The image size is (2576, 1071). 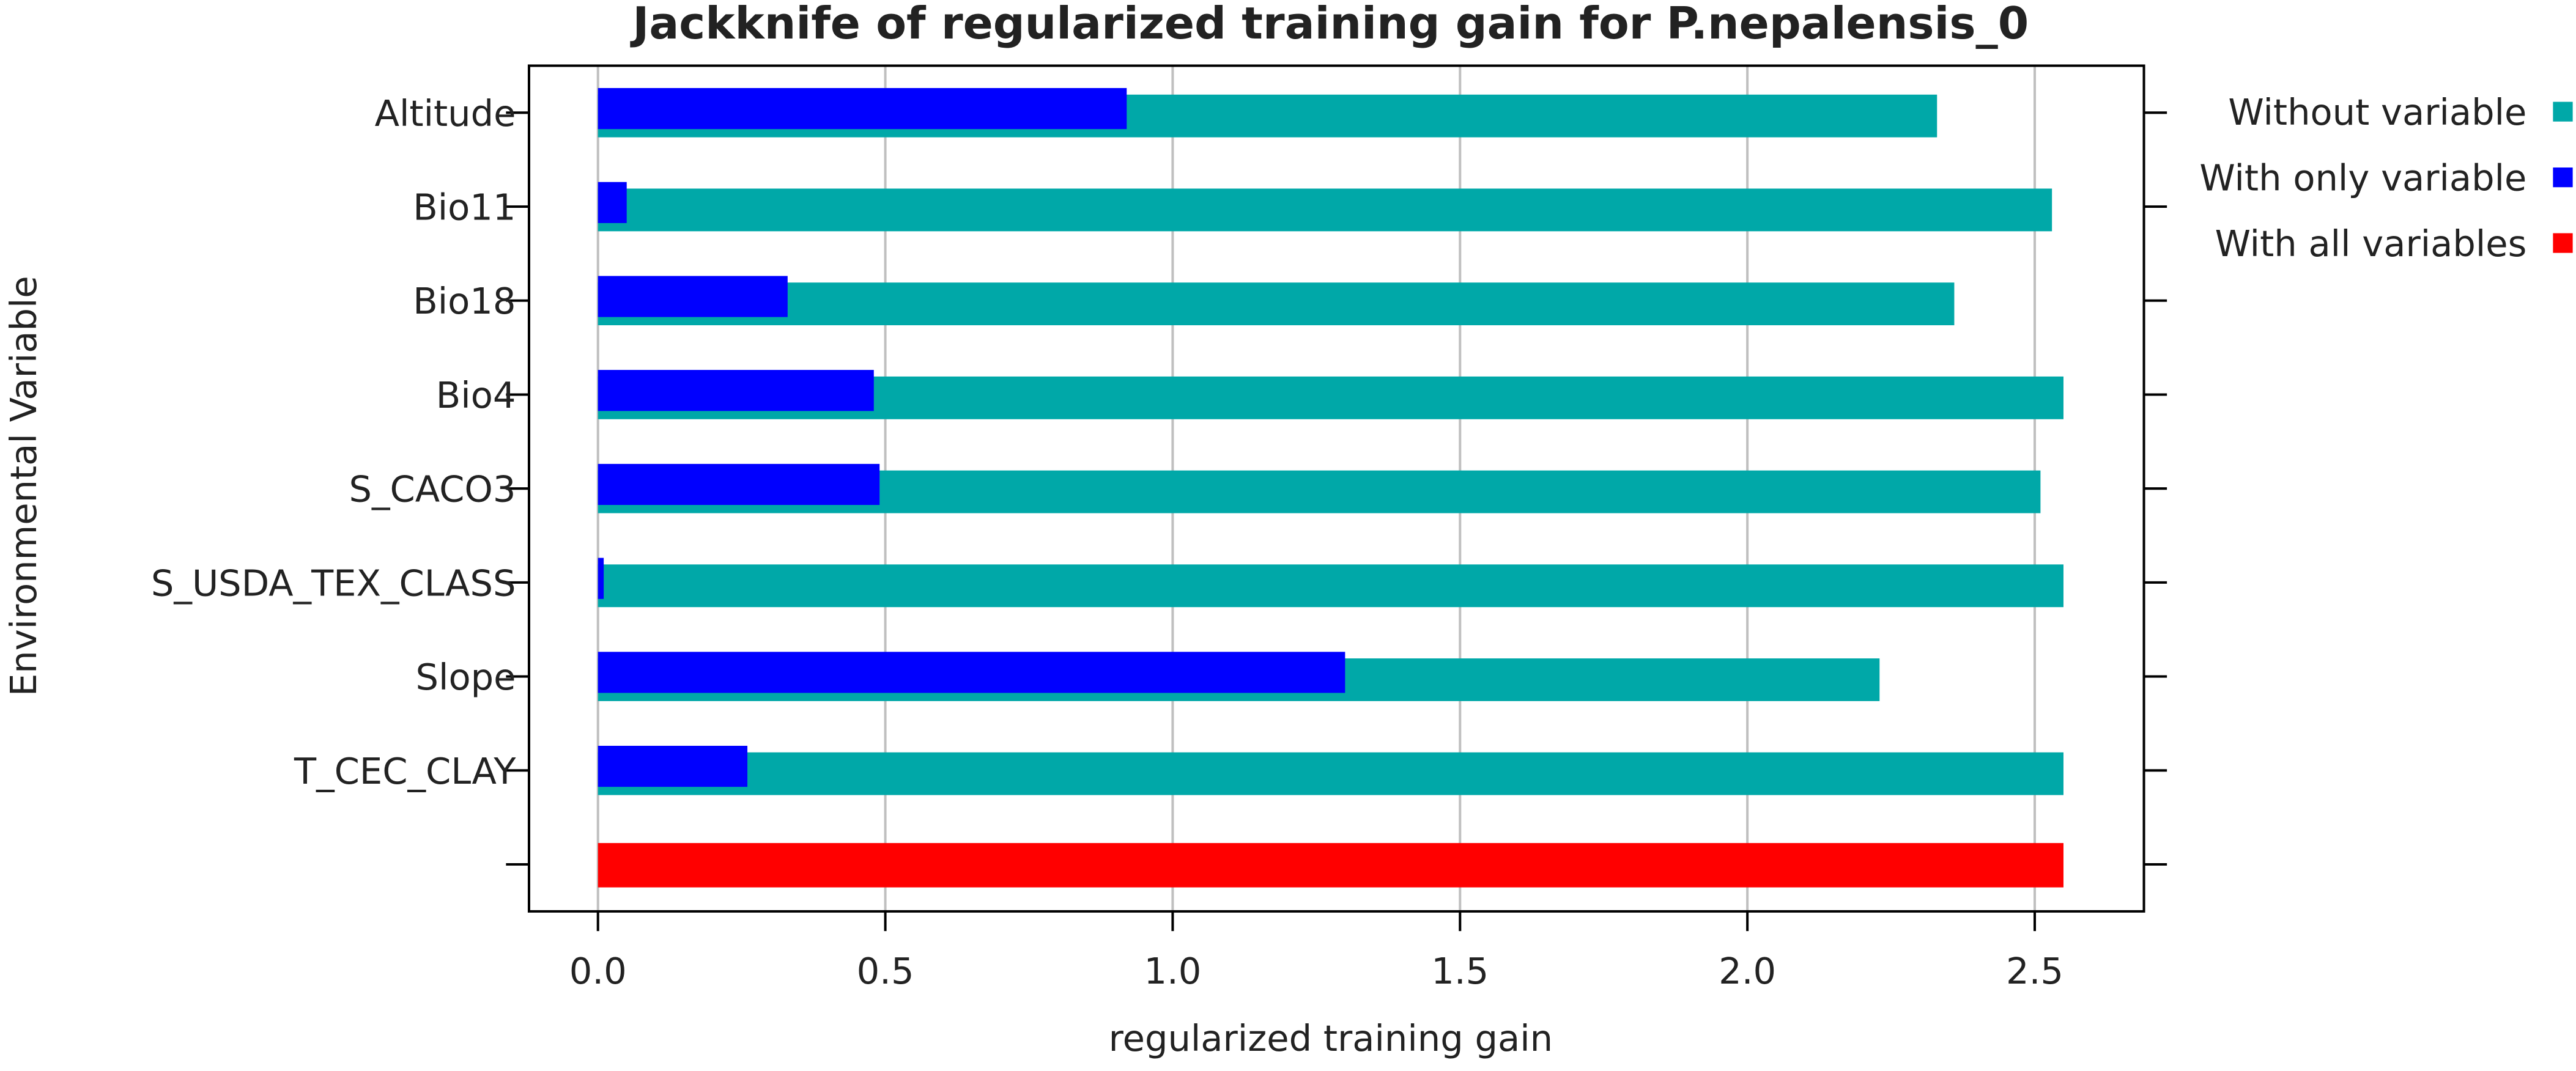 What do you see at coordinates (1460, 971) in the screenshot?
I see `x-tick-label: 1.5` at bounding box center [1460, 971].